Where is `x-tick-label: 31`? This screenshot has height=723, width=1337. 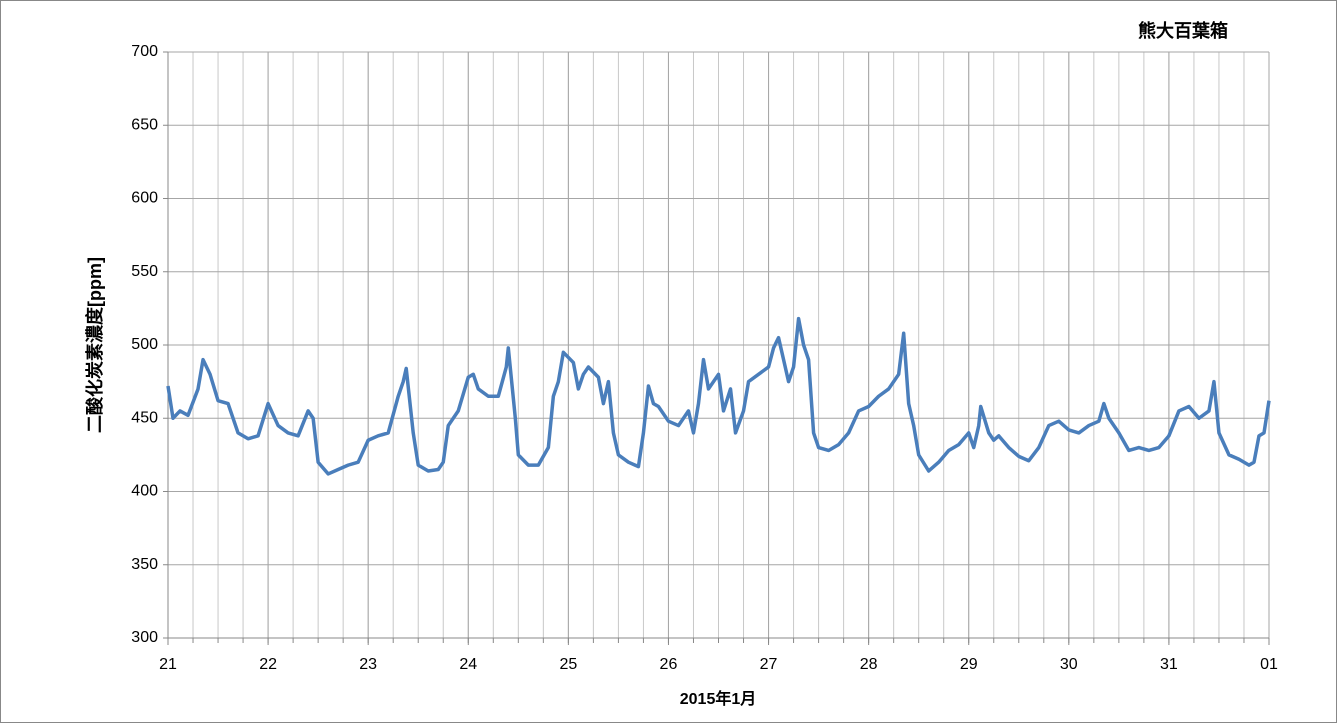
x-tick-label: 31 is located at coordinates (1169, 664).